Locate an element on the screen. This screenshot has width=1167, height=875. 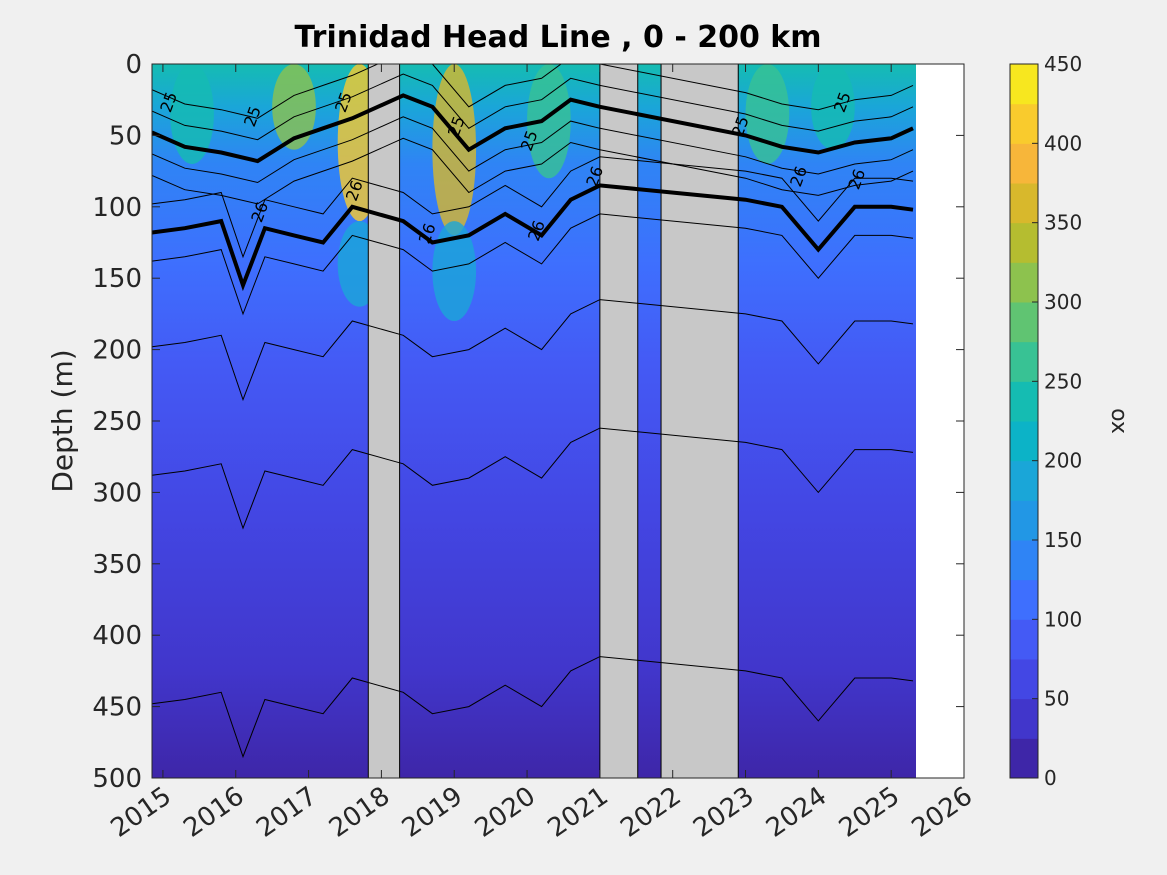
x-tick-label-2017: 2017 is located at coordinates (286, 812).